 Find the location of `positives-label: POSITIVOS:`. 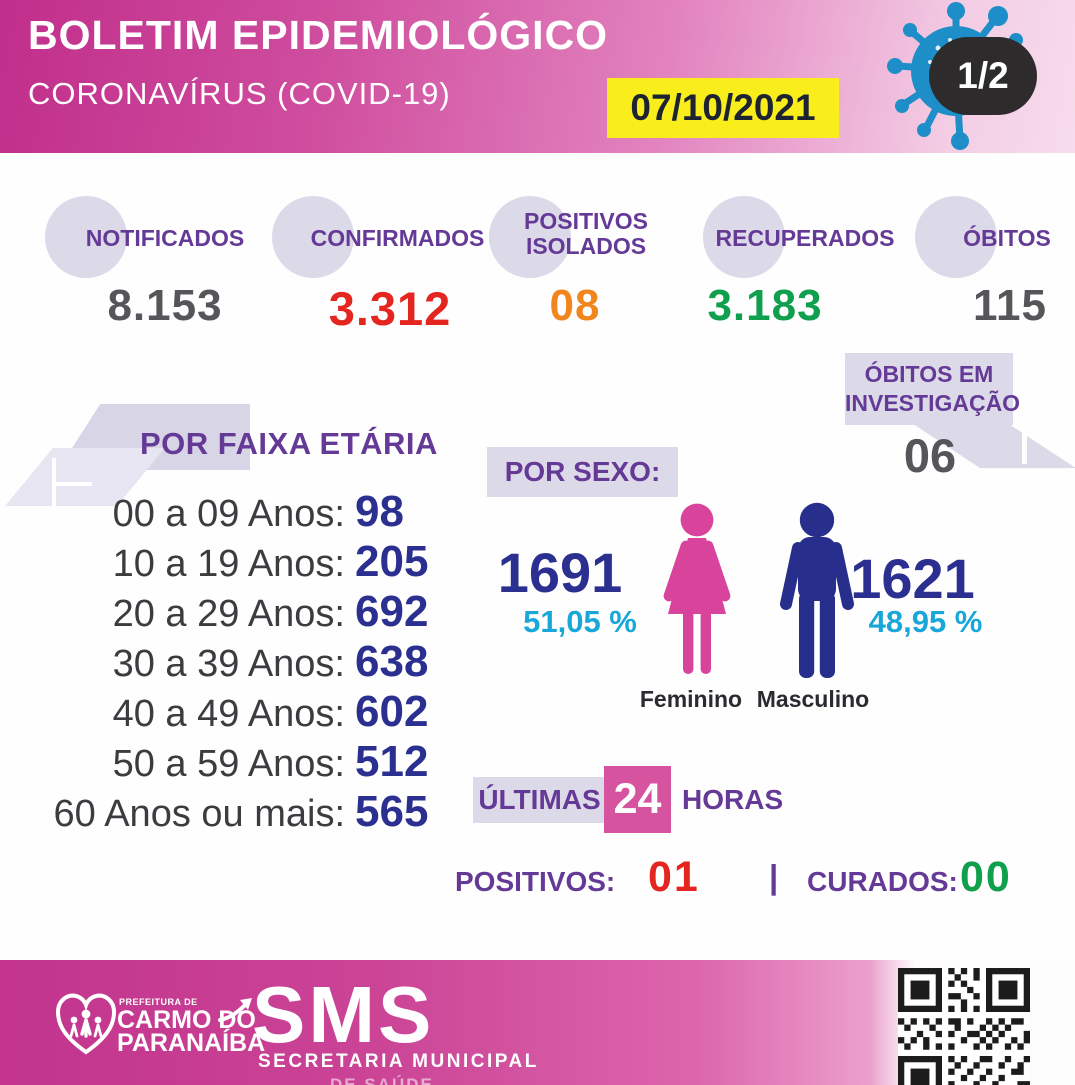

positives-label: POSITIVOS: is located at coordinates (535, 881).